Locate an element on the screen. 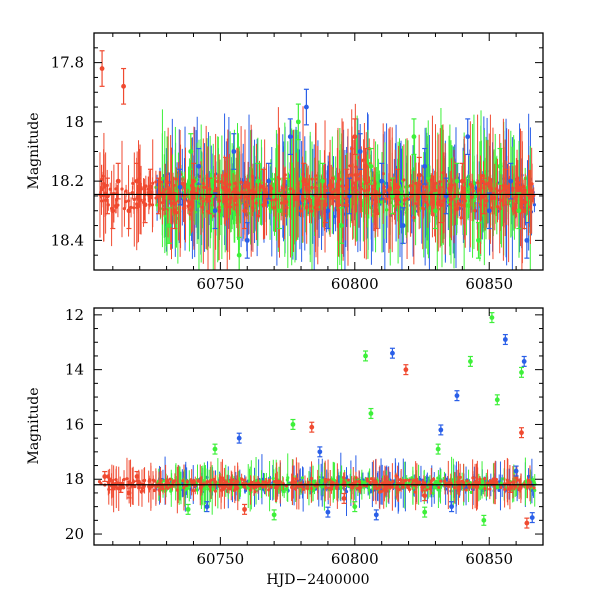  x-tick-label: 60800 is located at coordinates (355, 284).